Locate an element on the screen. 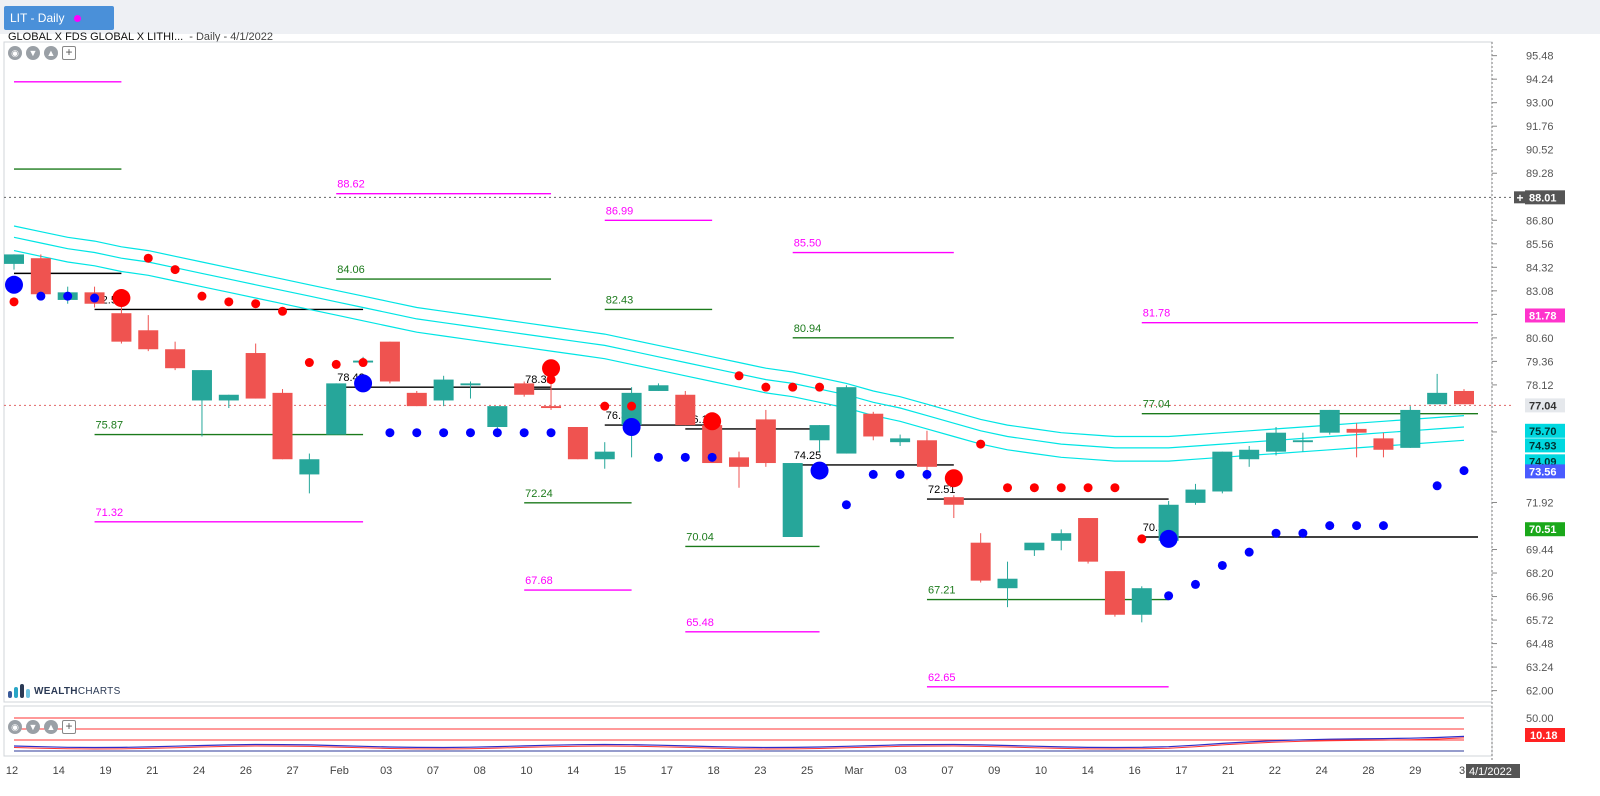 The height and width of the screenshot is (796, 1600). green-level-line-label: 70.04 is located at coordinates (700, 537).